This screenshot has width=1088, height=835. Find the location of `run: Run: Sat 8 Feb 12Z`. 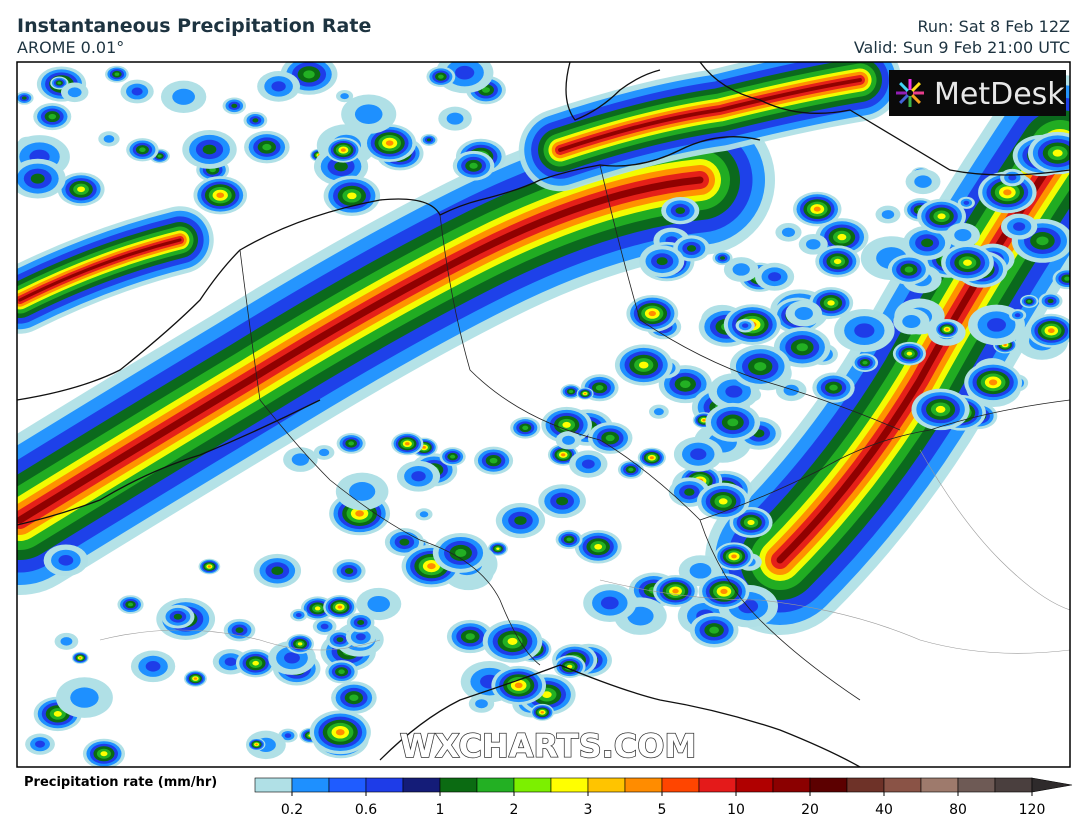

run: Run: Sat 8 Feb 12Z is located at coordinates (994, 26).